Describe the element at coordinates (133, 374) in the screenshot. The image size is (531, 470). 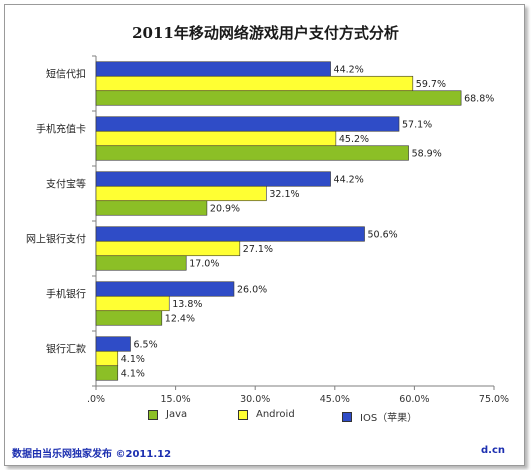
I see `data-label-java: 4.1%` at that location.